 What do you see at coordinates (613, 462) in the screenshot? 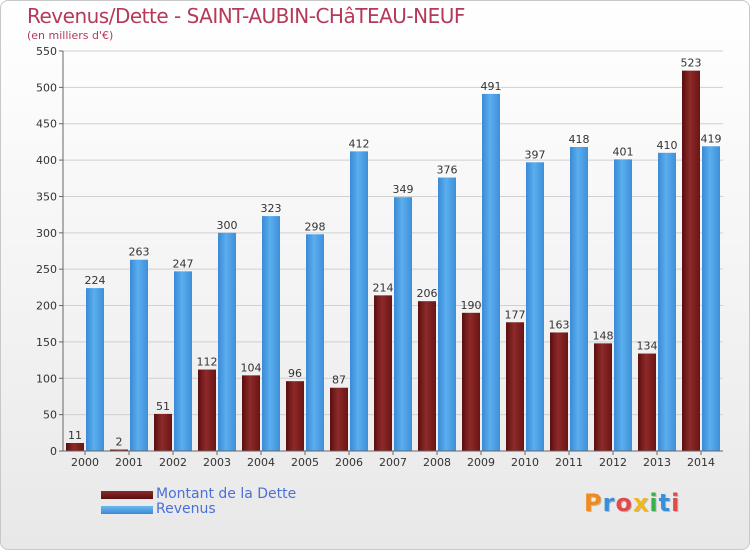
I see `x-tick-label: 2012` at bounding box center [613, 462].